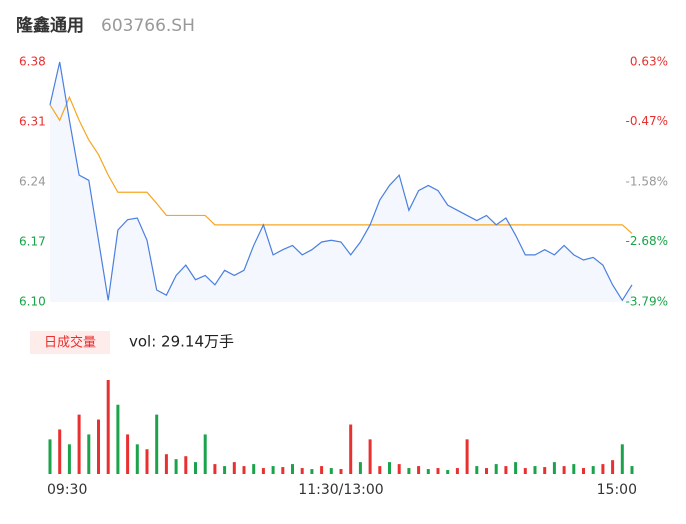  Describe the element at coordinates (647, 121) in the screenshot. I see `y2-tick-label: -0.47%` at that location.